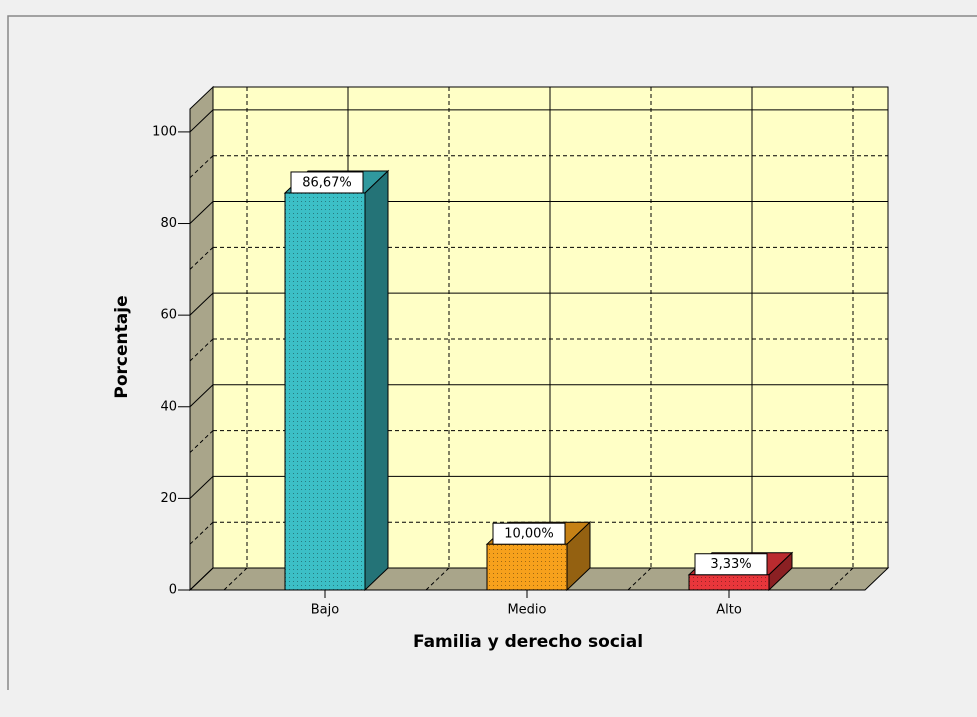 The image size is (977, 717). I want to click on x-axis-title: Familia y derecho social, so click(528, 642).